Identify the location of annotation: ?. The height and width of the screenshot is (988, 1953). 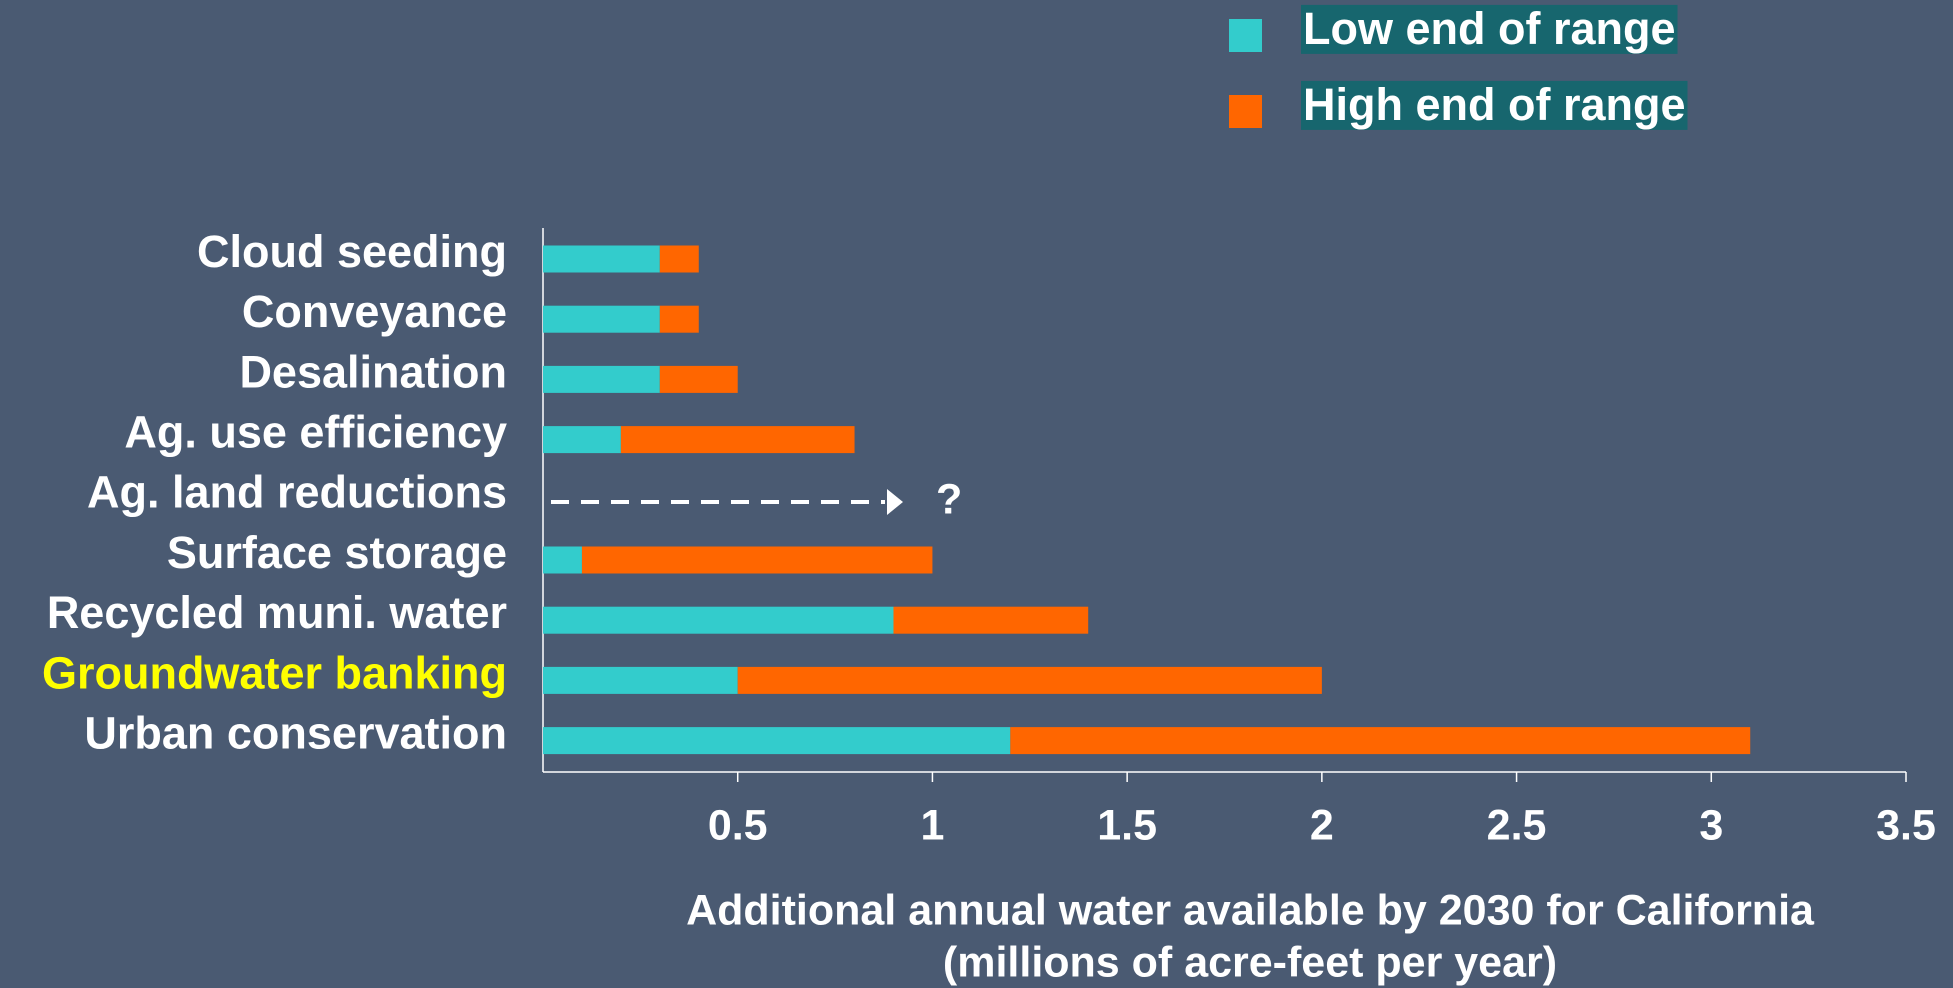
(949, 499).